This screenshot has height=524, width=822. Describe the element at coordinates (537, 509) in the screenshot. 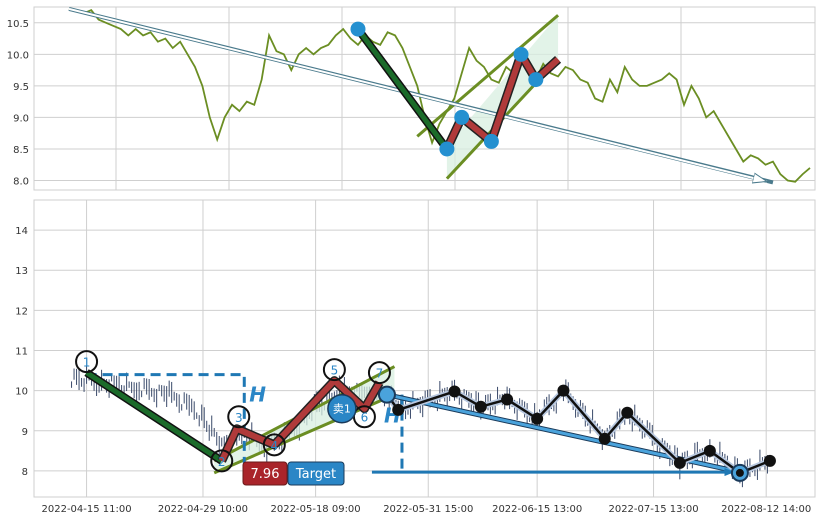

I see `bottom-x-tick-label: 2022-06-15 13:00` at that location.